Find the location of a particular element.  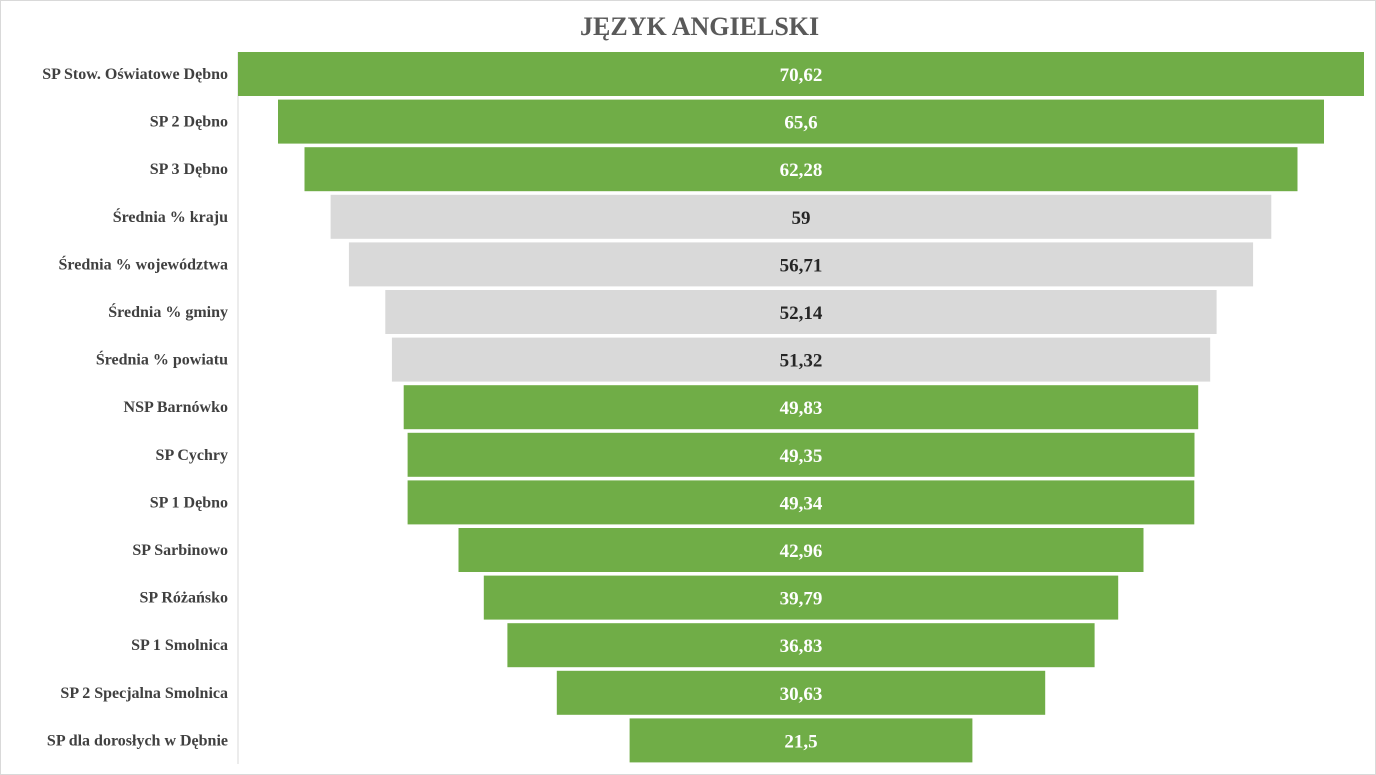

category-label: Średnia % kraju is located at coordinates (170, 216).